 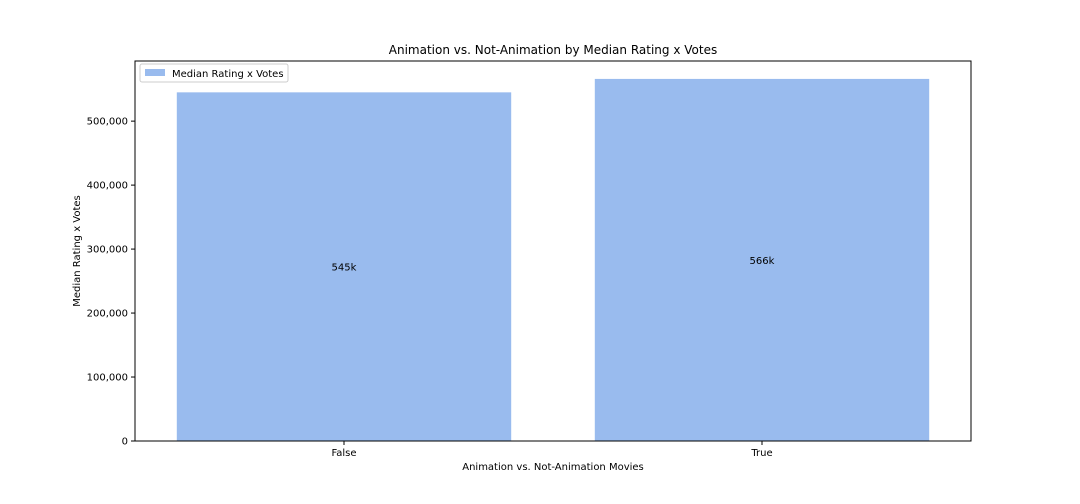 I want to click on bar-value-labels: 545k 566k, so click(x=553, y=265).